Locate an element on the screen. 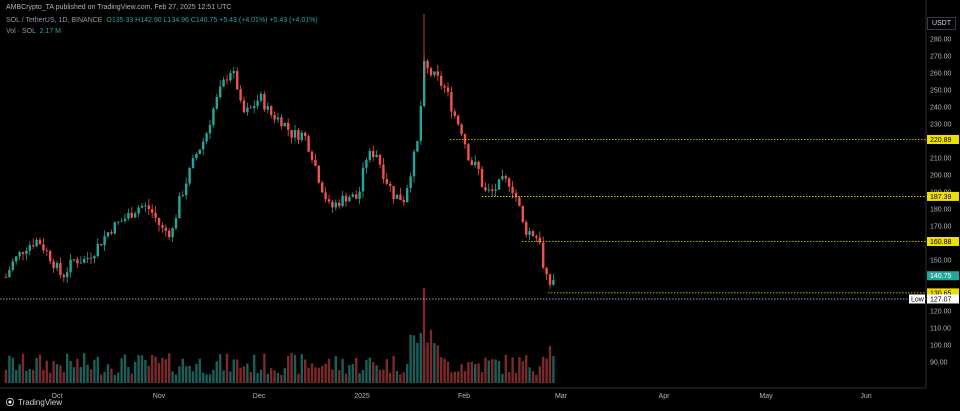  time-tick-label: Feb is located at coordinates (464, 396).